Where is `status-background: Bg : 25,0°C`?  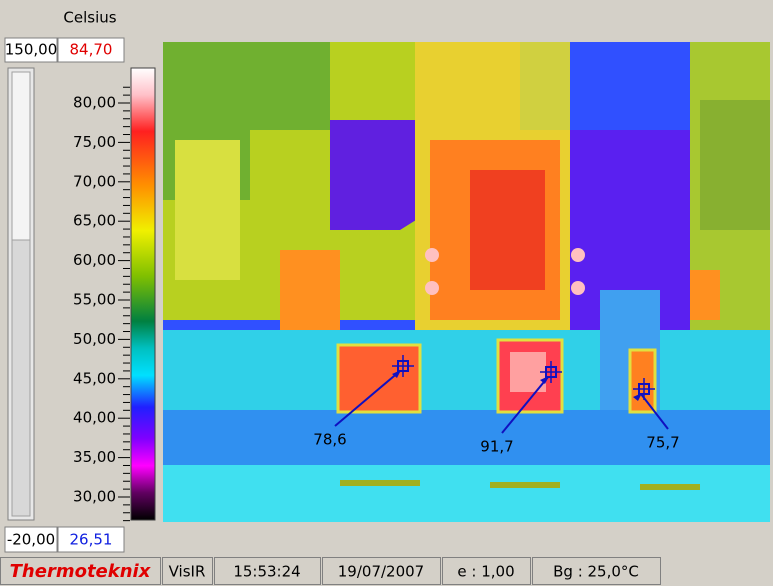 status-background: Bg : 25,0°C is located at coordinates (596, 572).